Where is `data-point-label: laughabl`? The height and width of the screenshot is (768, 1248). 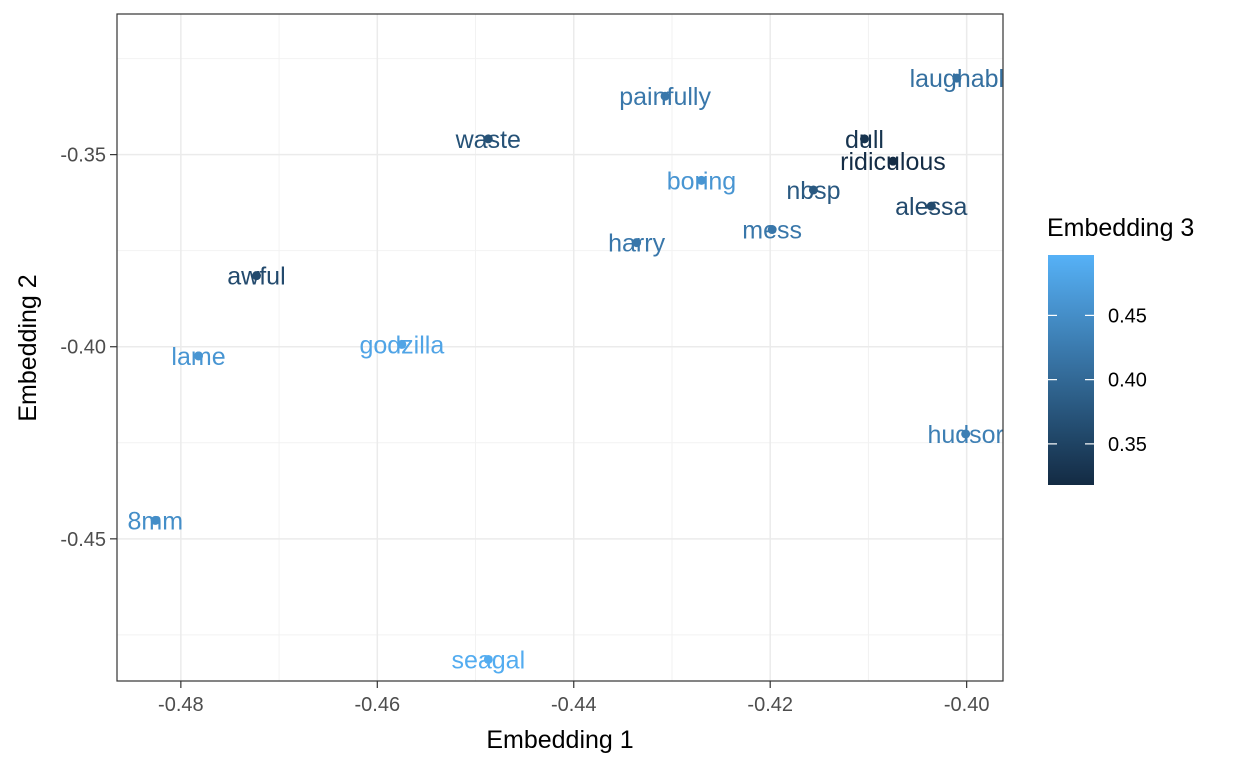
data-point-label: laughabl is located at coordinates (957, 79).